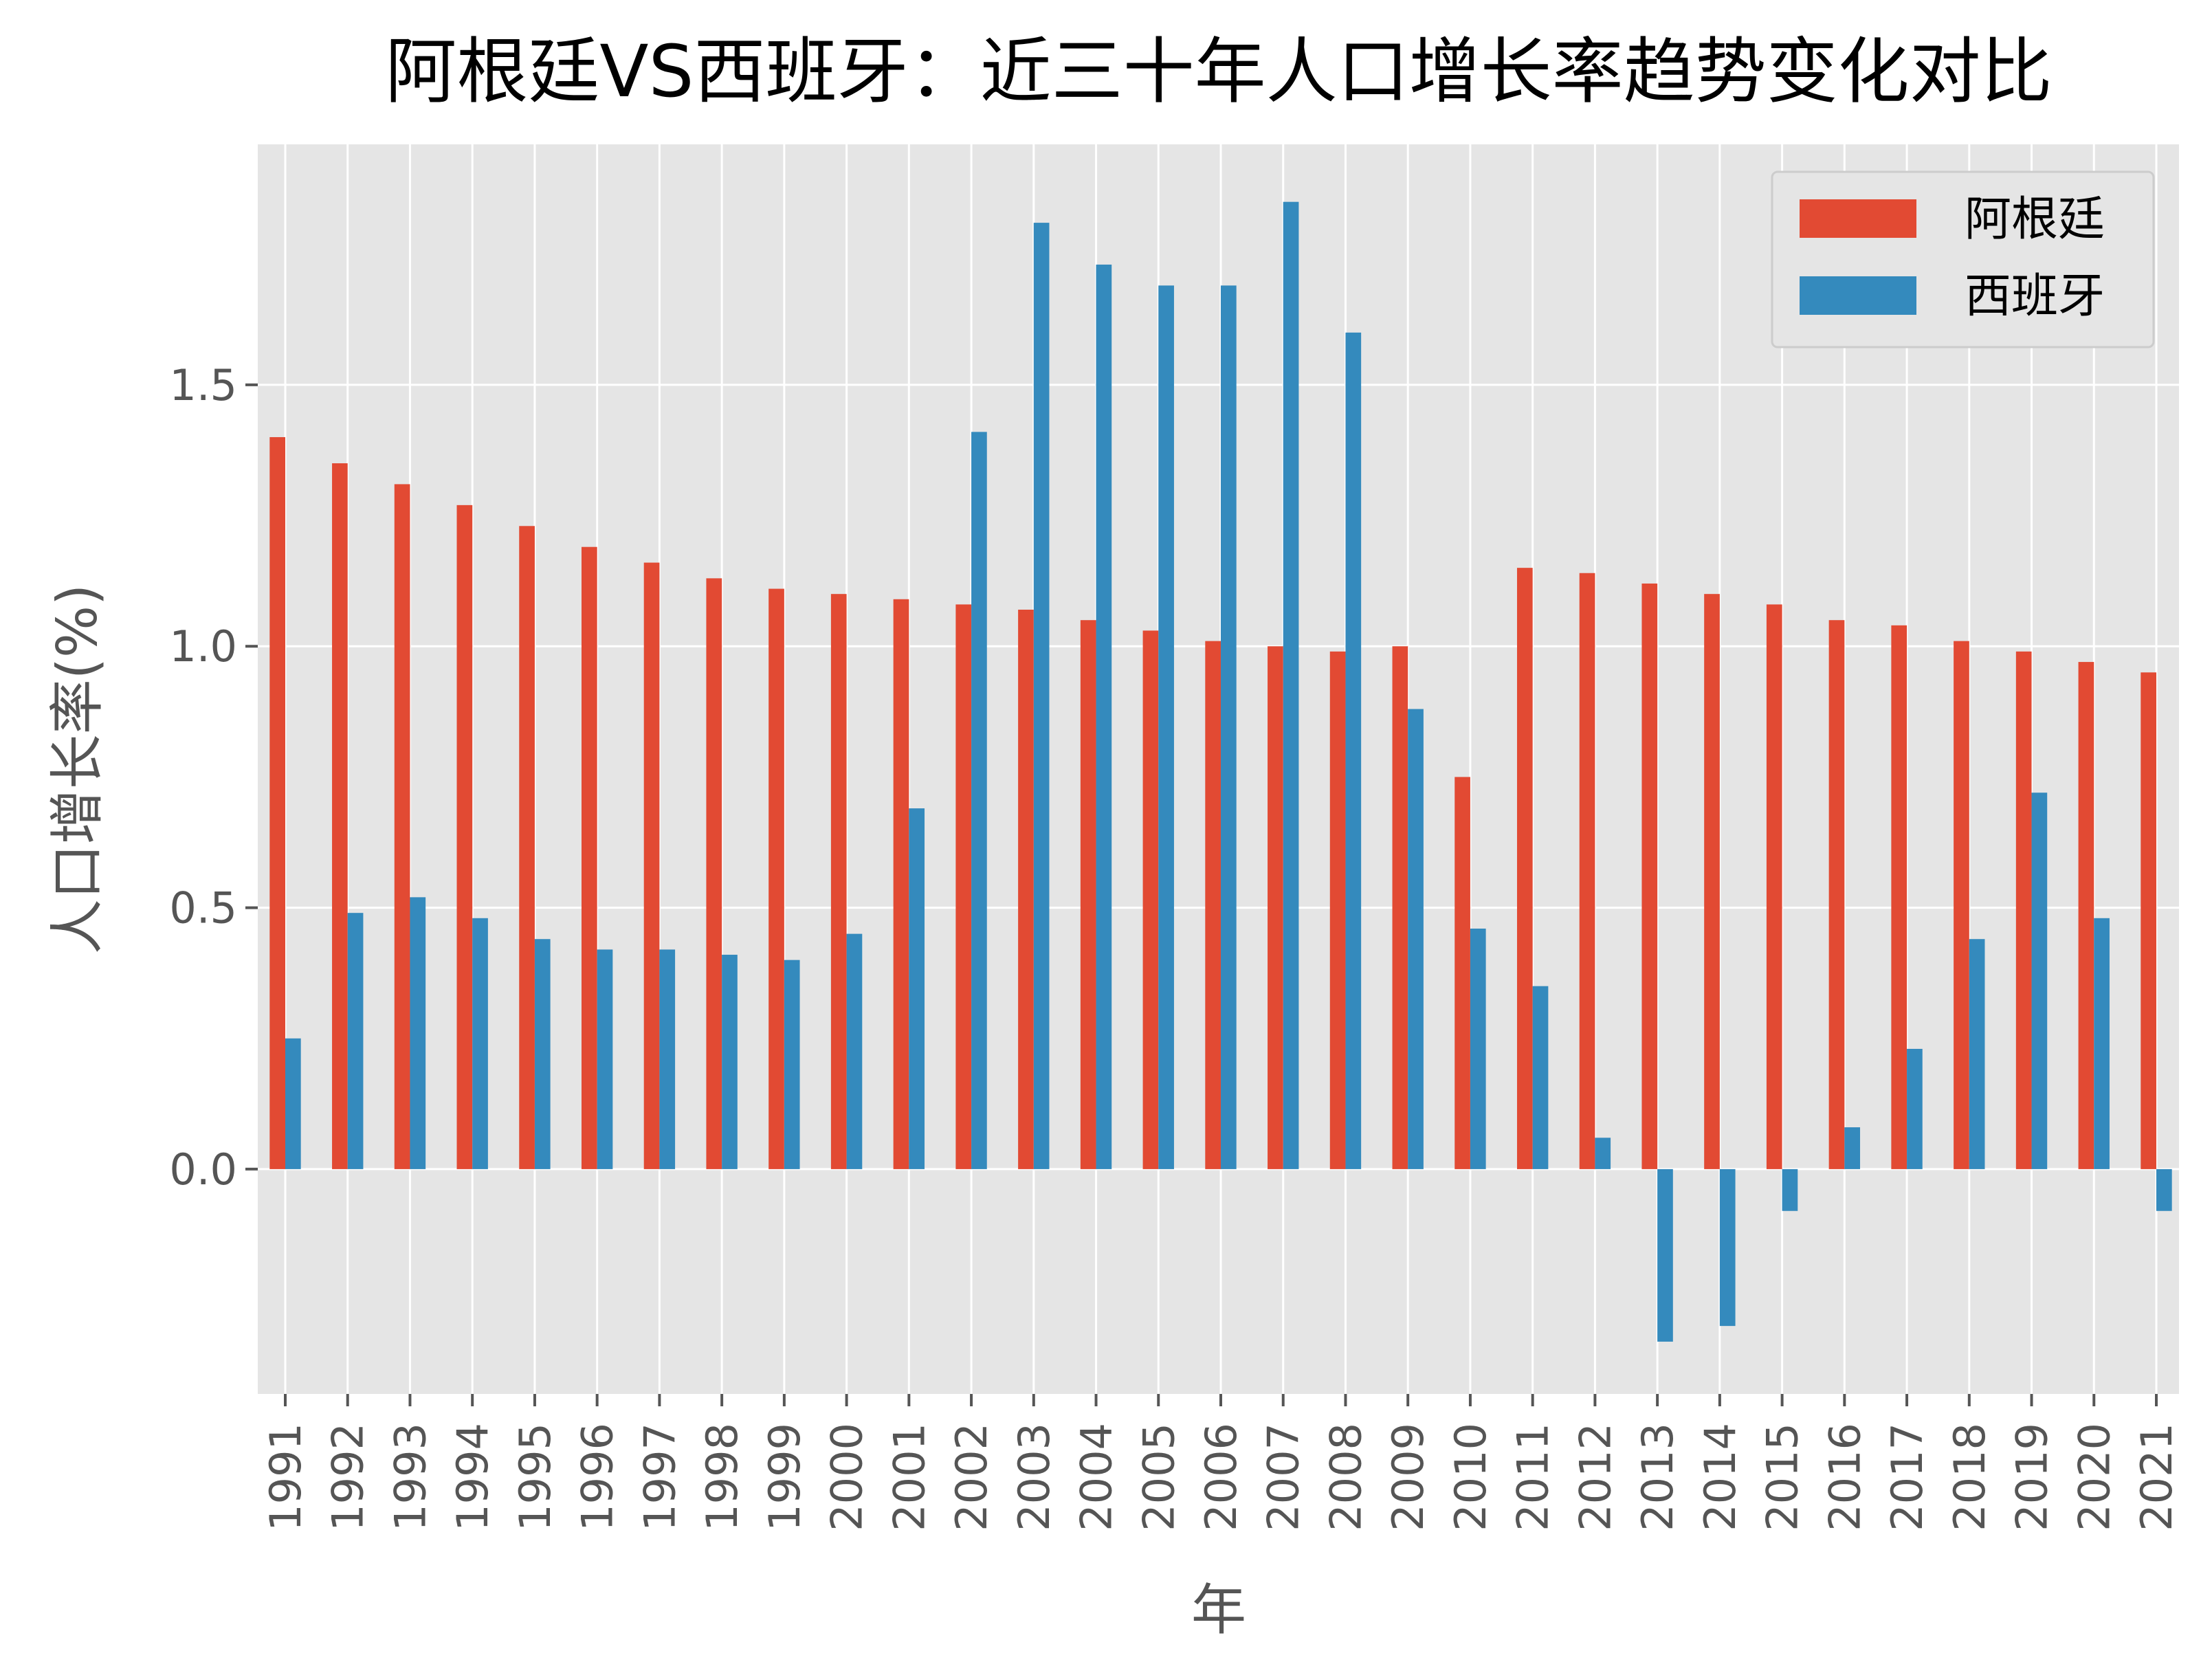 This screenshot has height=1673, width=2212. I want to click on x-tick-label: 2016, so click(1845, 1477).